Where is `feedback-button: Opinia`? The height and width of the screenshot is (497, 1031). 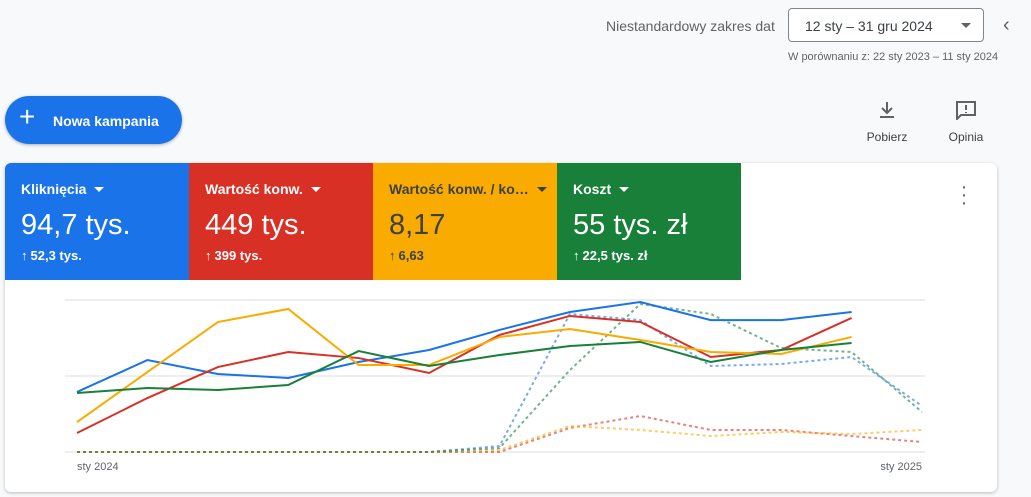
feedback-button: Opinia is located at coordinates (966, 122).